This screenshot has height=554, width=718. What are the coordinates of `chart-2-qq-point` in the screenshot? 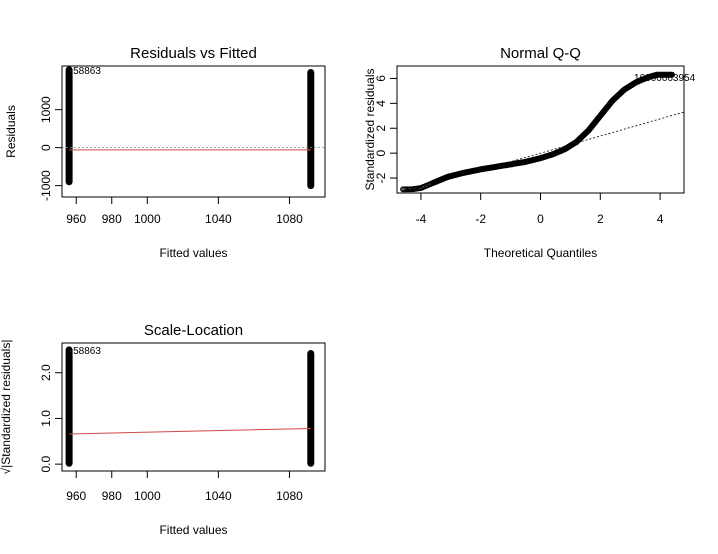 It's located at (432, 183).